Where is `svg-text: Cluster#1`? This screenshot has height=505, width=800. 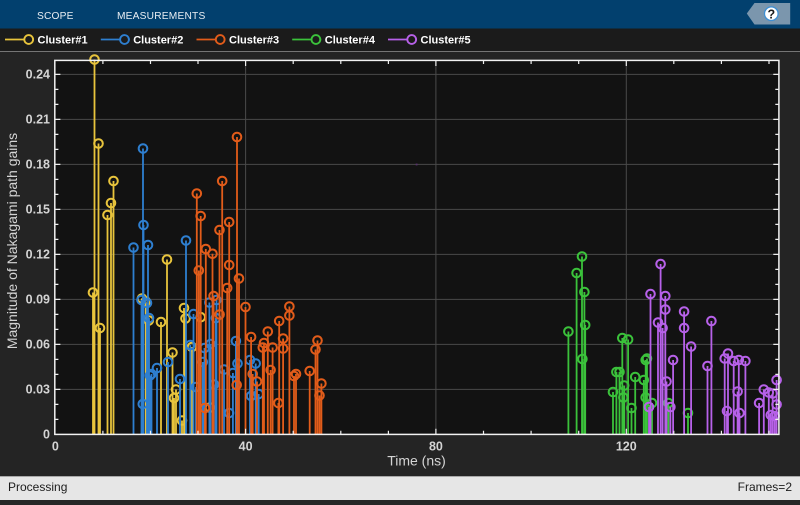 svg-text: Cluster#1 is located at coordinates (63, 41).